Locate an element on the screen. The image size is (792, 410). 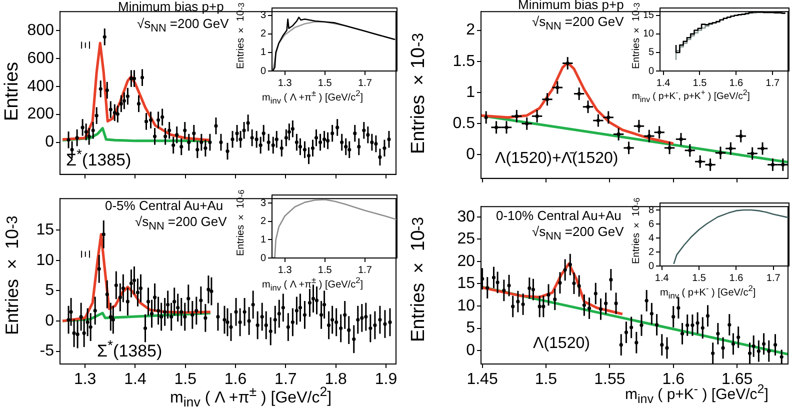
y-tick-label: 0.5 is located at coordinates (464, 123).